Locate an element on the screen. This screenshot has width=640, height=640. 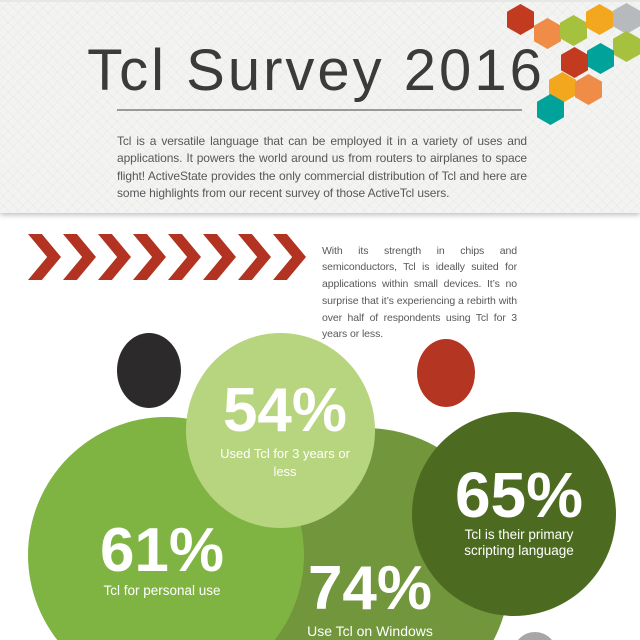
stat-label: Use Tcl on Windows is located at coordinates (370, 631).